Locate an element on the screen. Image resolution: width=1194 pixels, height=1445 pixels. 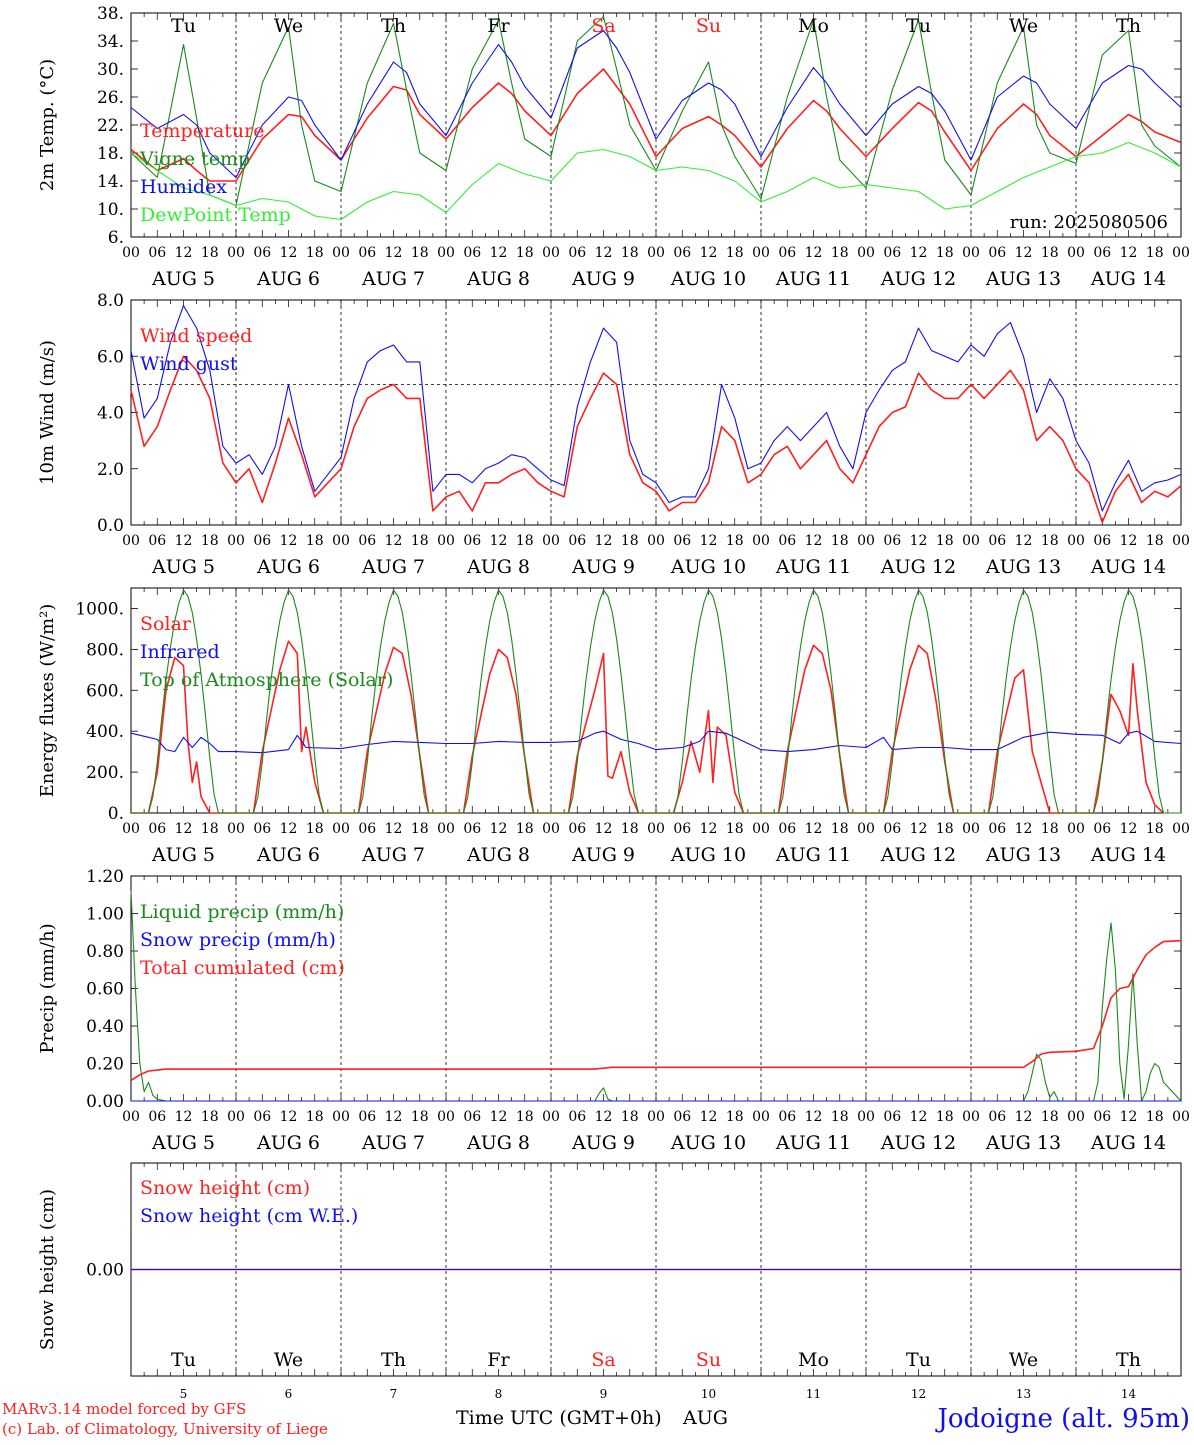
legend-entry: Snow height (cm) is located at coordinates (225, 1188).